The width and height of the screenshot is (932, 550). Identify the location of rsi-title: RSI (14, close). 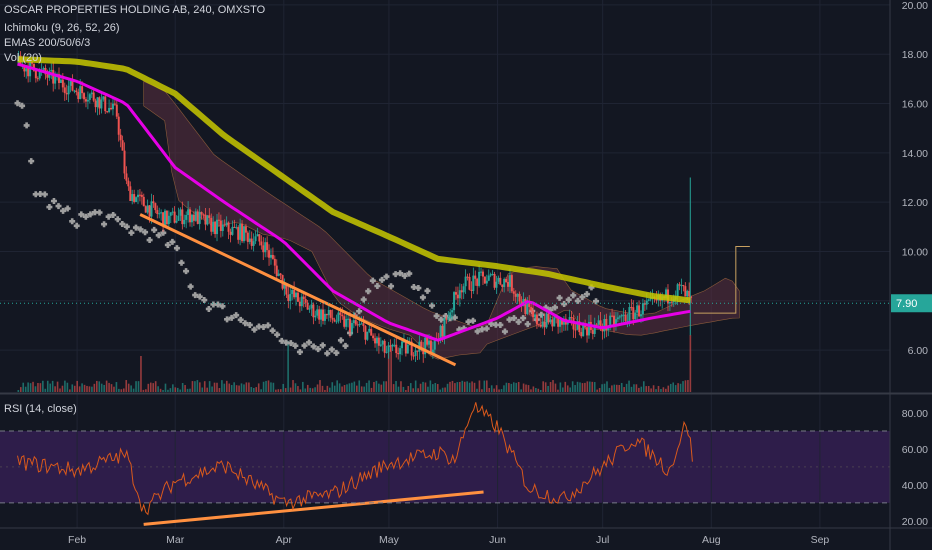
(40, 409).